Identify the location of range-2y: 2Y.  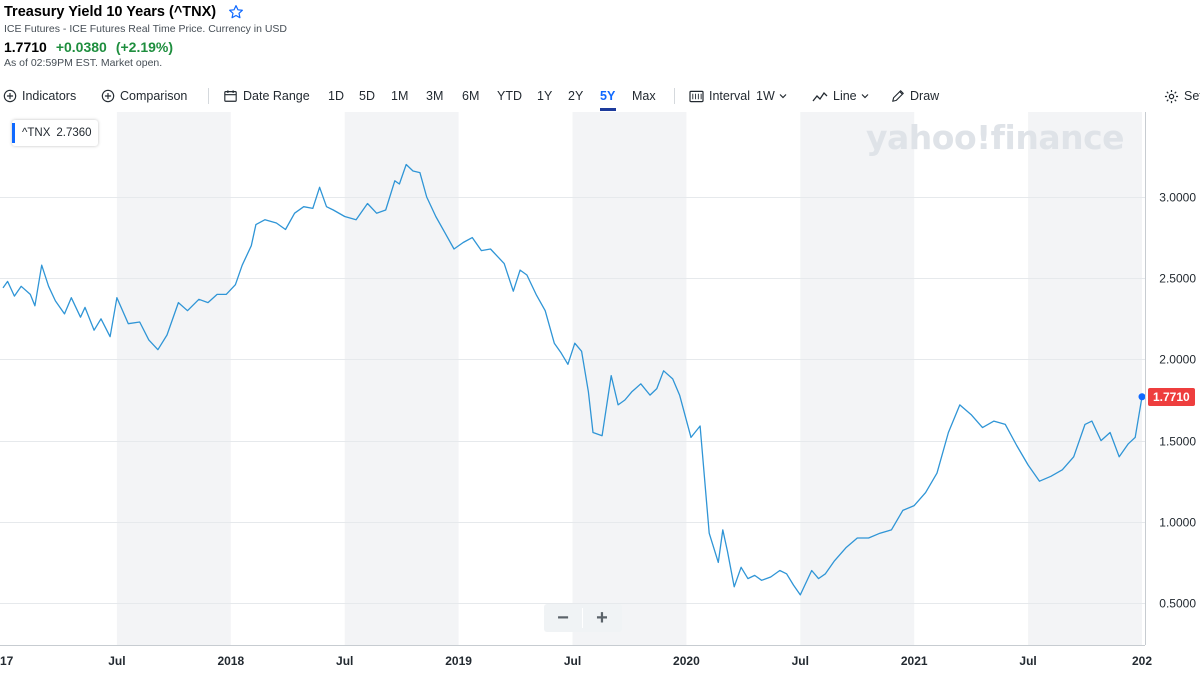
(576, 96).